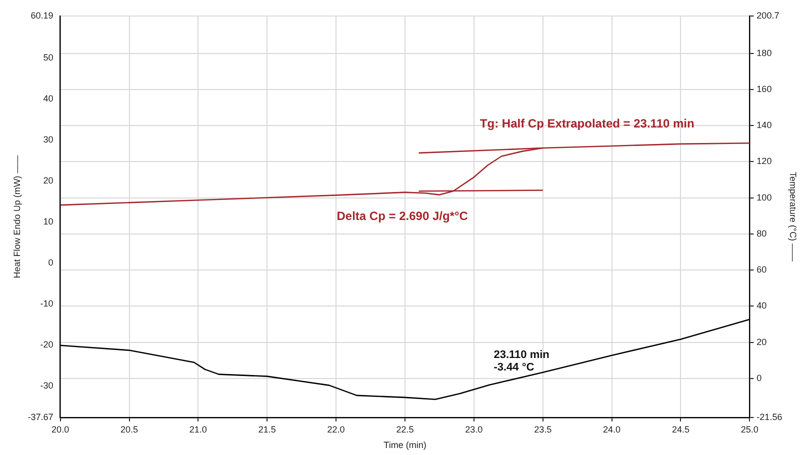  What do you see at coordinates (48, 180) in the screenshot?
I see `y-tick-label: 20` at bounding box center [48, 180].